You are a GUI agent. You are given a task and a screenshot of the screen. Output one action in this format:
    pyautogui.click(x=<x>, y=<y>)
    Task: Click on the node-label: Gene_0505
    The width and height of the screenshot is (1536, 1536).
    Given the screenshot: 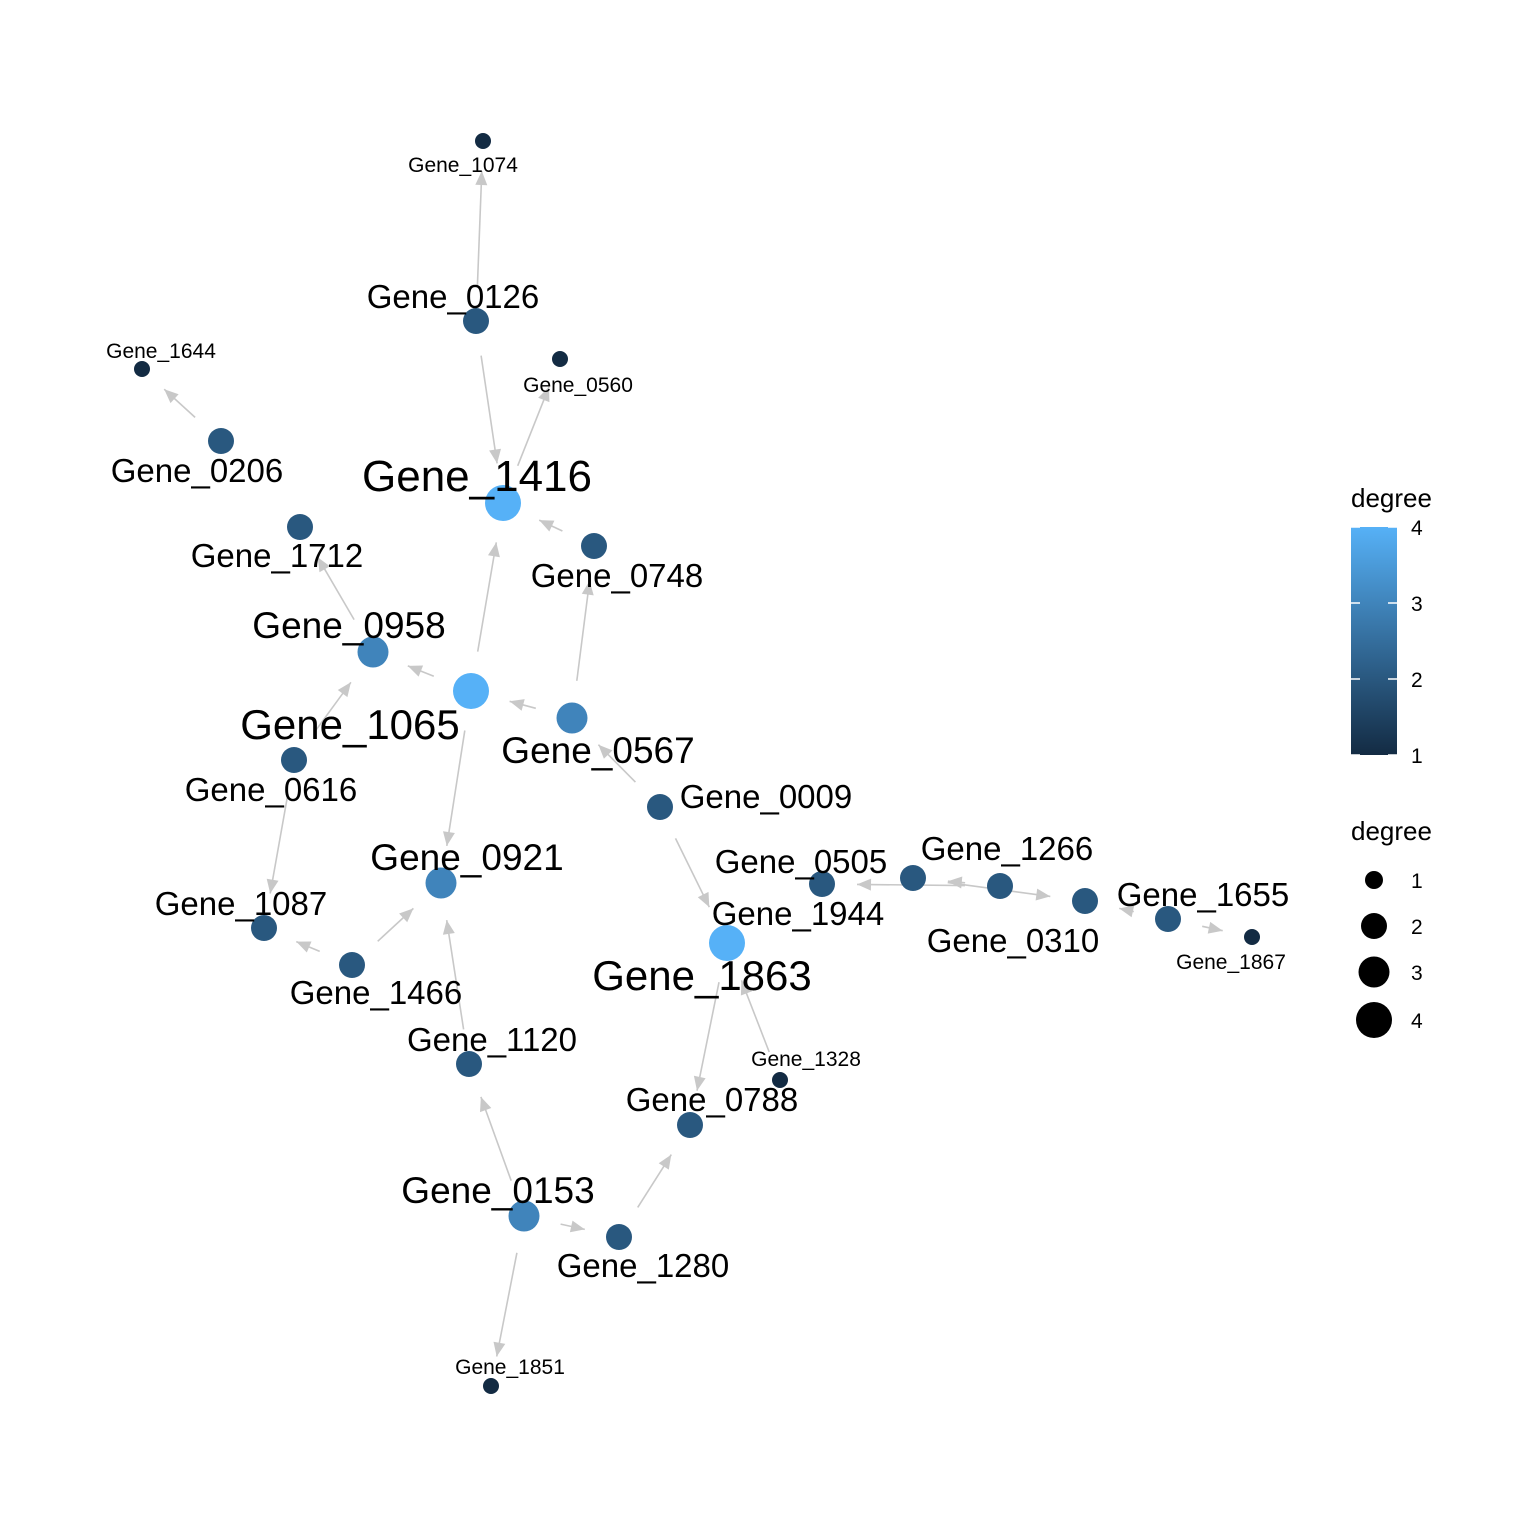 What is the action you would take?
    pyautogui.click(x=801, y=861)
    